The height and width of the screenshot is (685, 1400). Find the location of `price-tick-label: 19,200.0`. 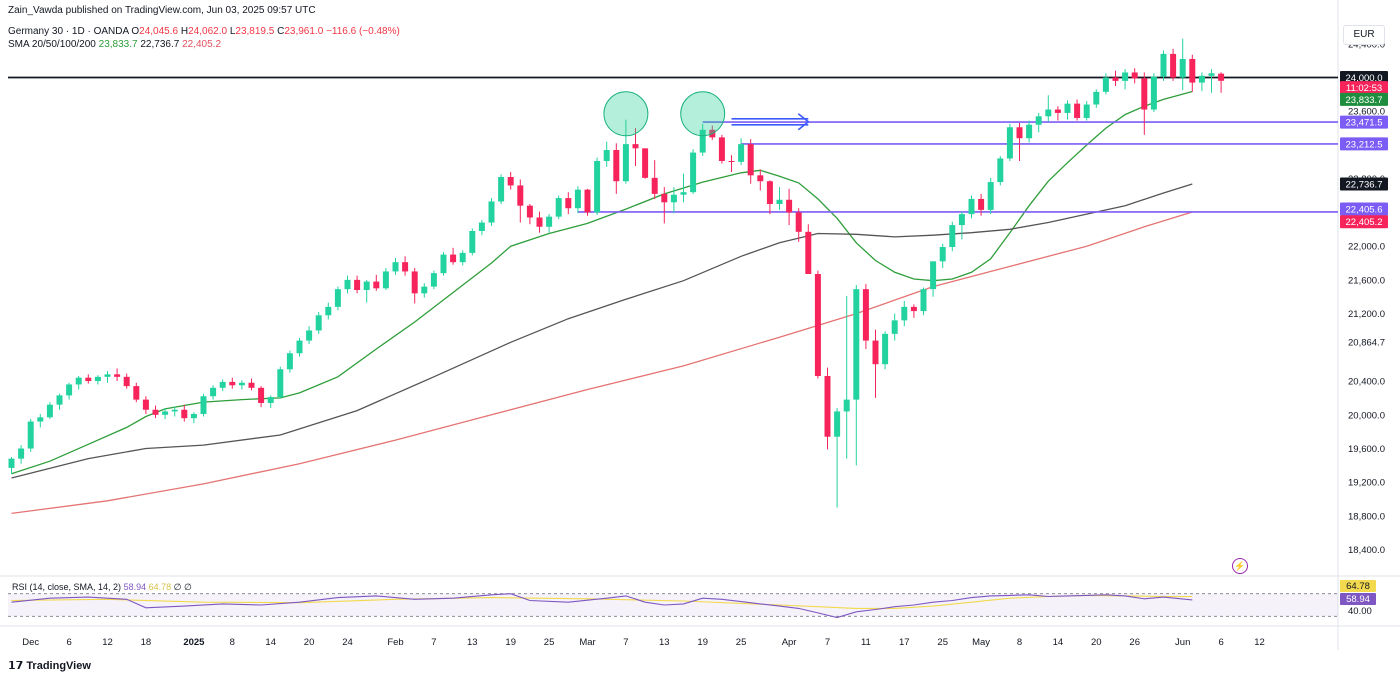

price-tick-label: 19,200.0 is located at coordinates (1366, 483).